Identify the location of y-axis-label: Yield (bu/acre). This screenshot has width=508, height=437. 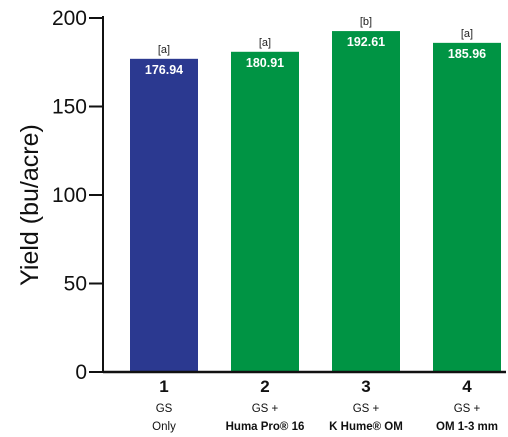
(30, 205).